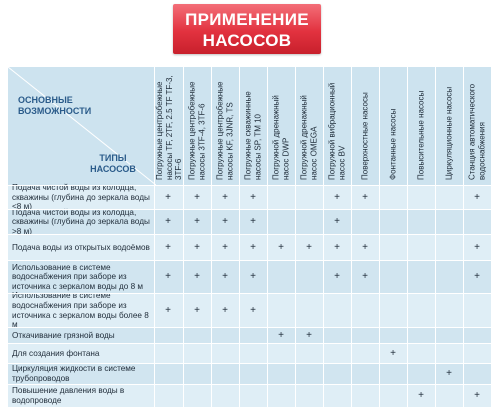  Describe the element at coordinates (197, 276) in the screenshot. I see `cell-mark-r3-c1: +` at that location.